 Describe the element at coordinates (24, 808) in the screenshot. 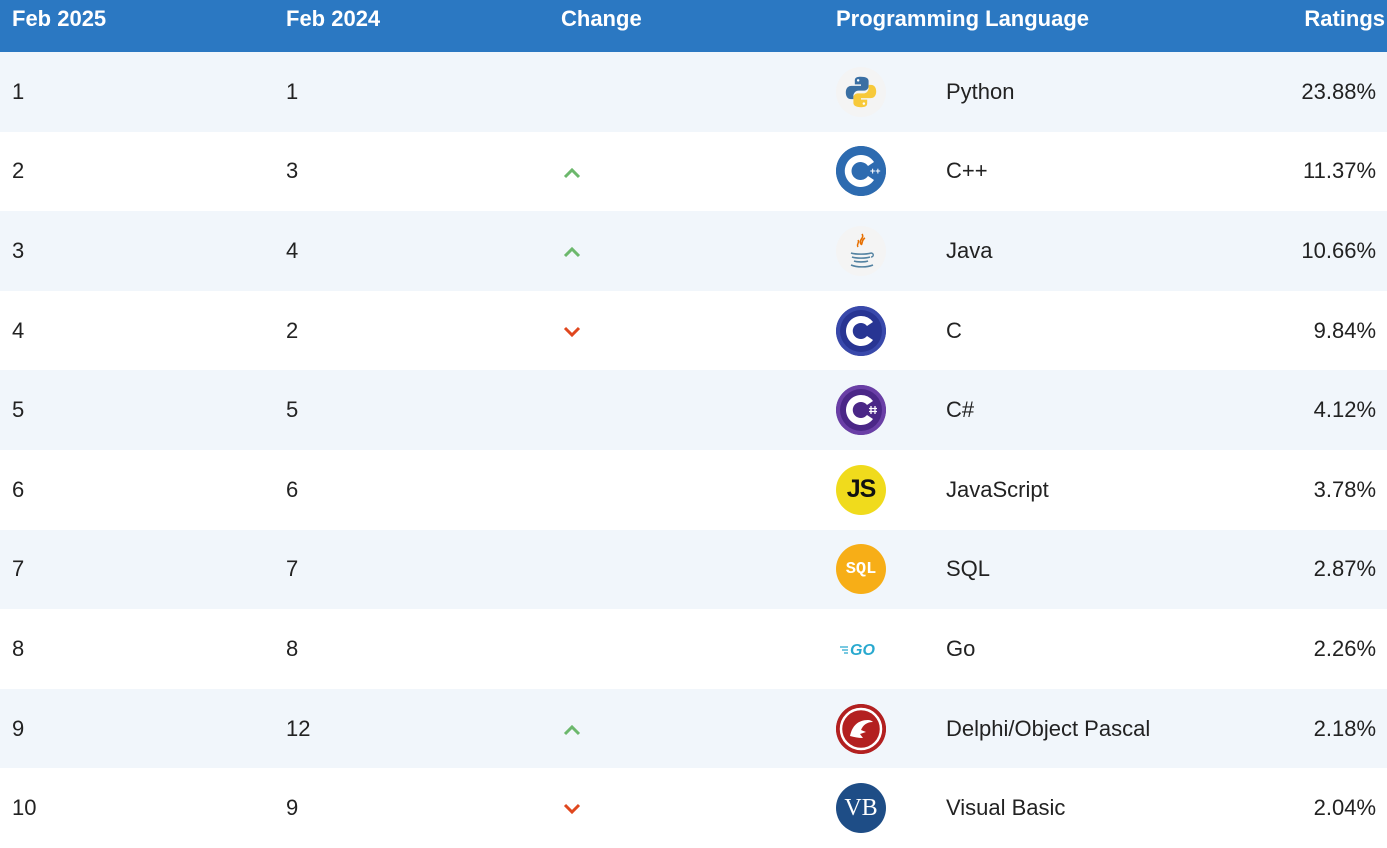

I see `rank-current: 10` at that location.